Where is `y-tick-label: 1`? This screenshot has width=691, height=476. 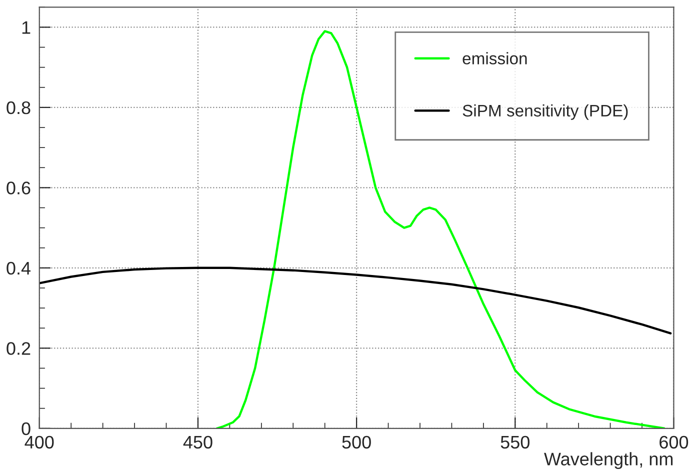
y-tick-label: 1 is located at coordinates (26, 27).